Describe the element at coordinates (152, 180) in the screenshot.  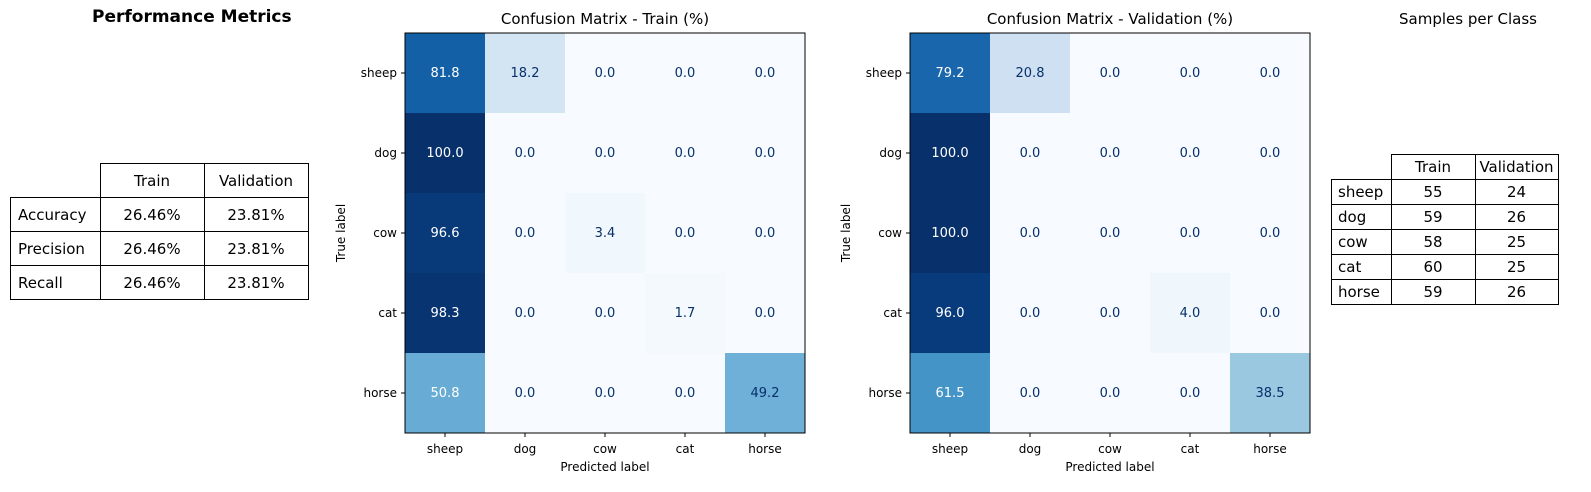
I see `metrics-col-header: Train` at that location.